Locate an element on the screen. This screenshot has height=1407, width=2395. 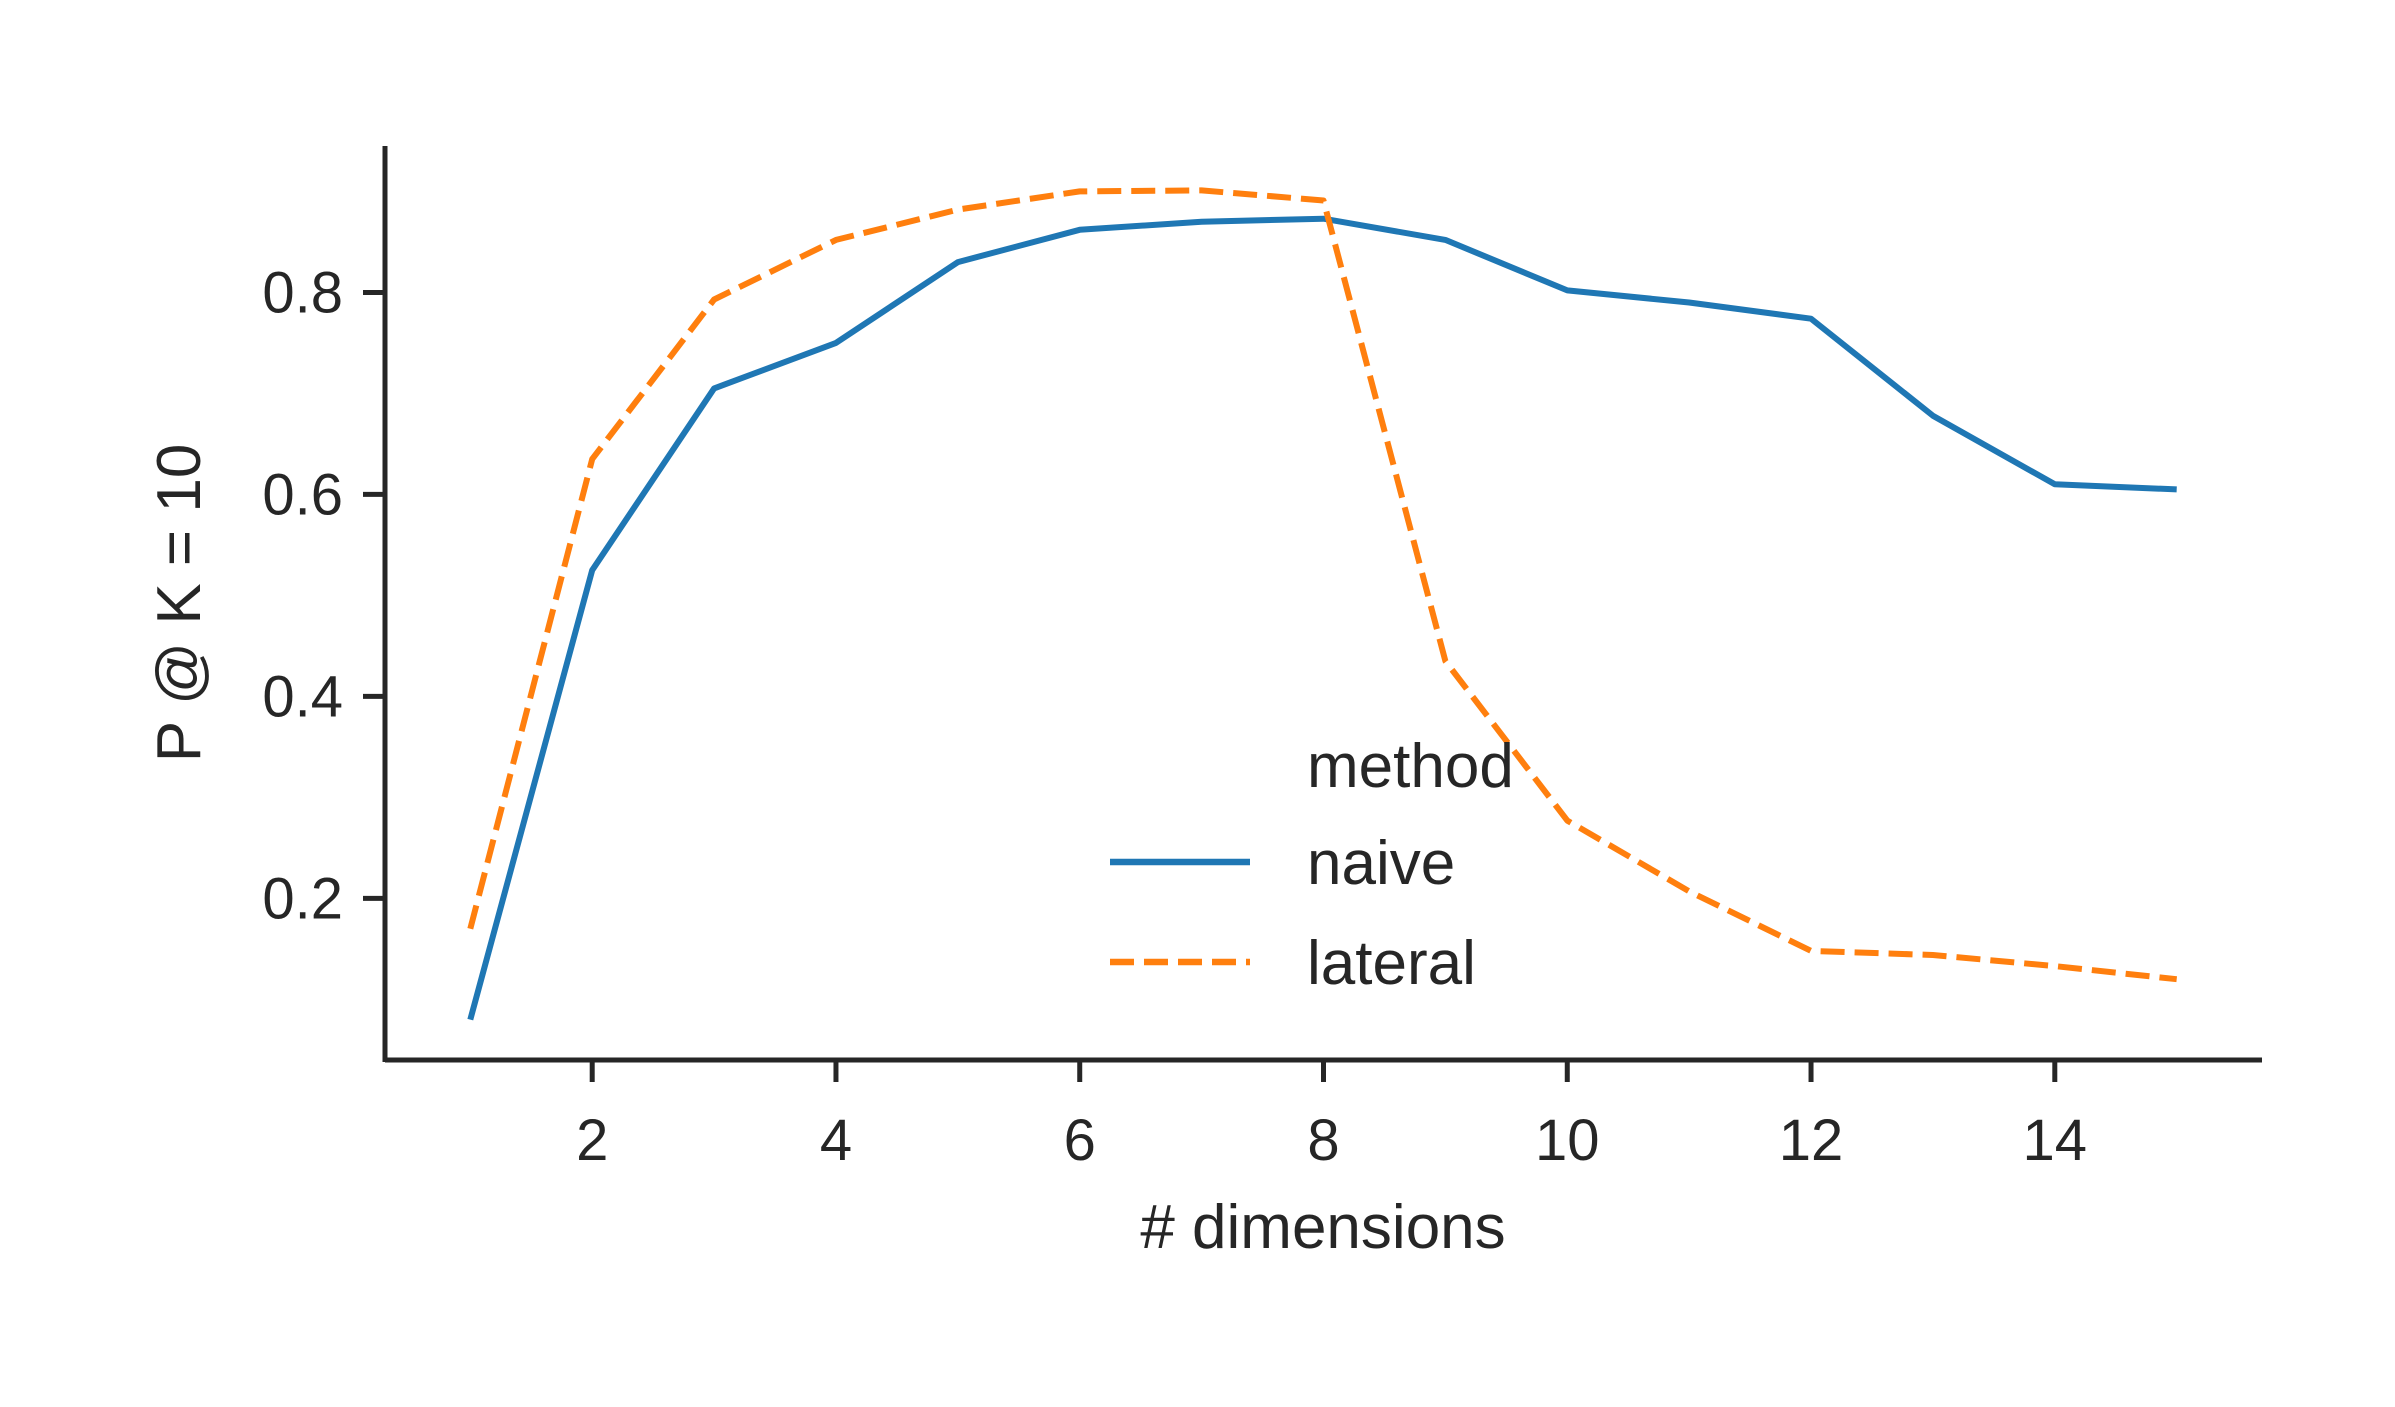
x-tick-label: 10 is located at coordinates (1567, 1140).